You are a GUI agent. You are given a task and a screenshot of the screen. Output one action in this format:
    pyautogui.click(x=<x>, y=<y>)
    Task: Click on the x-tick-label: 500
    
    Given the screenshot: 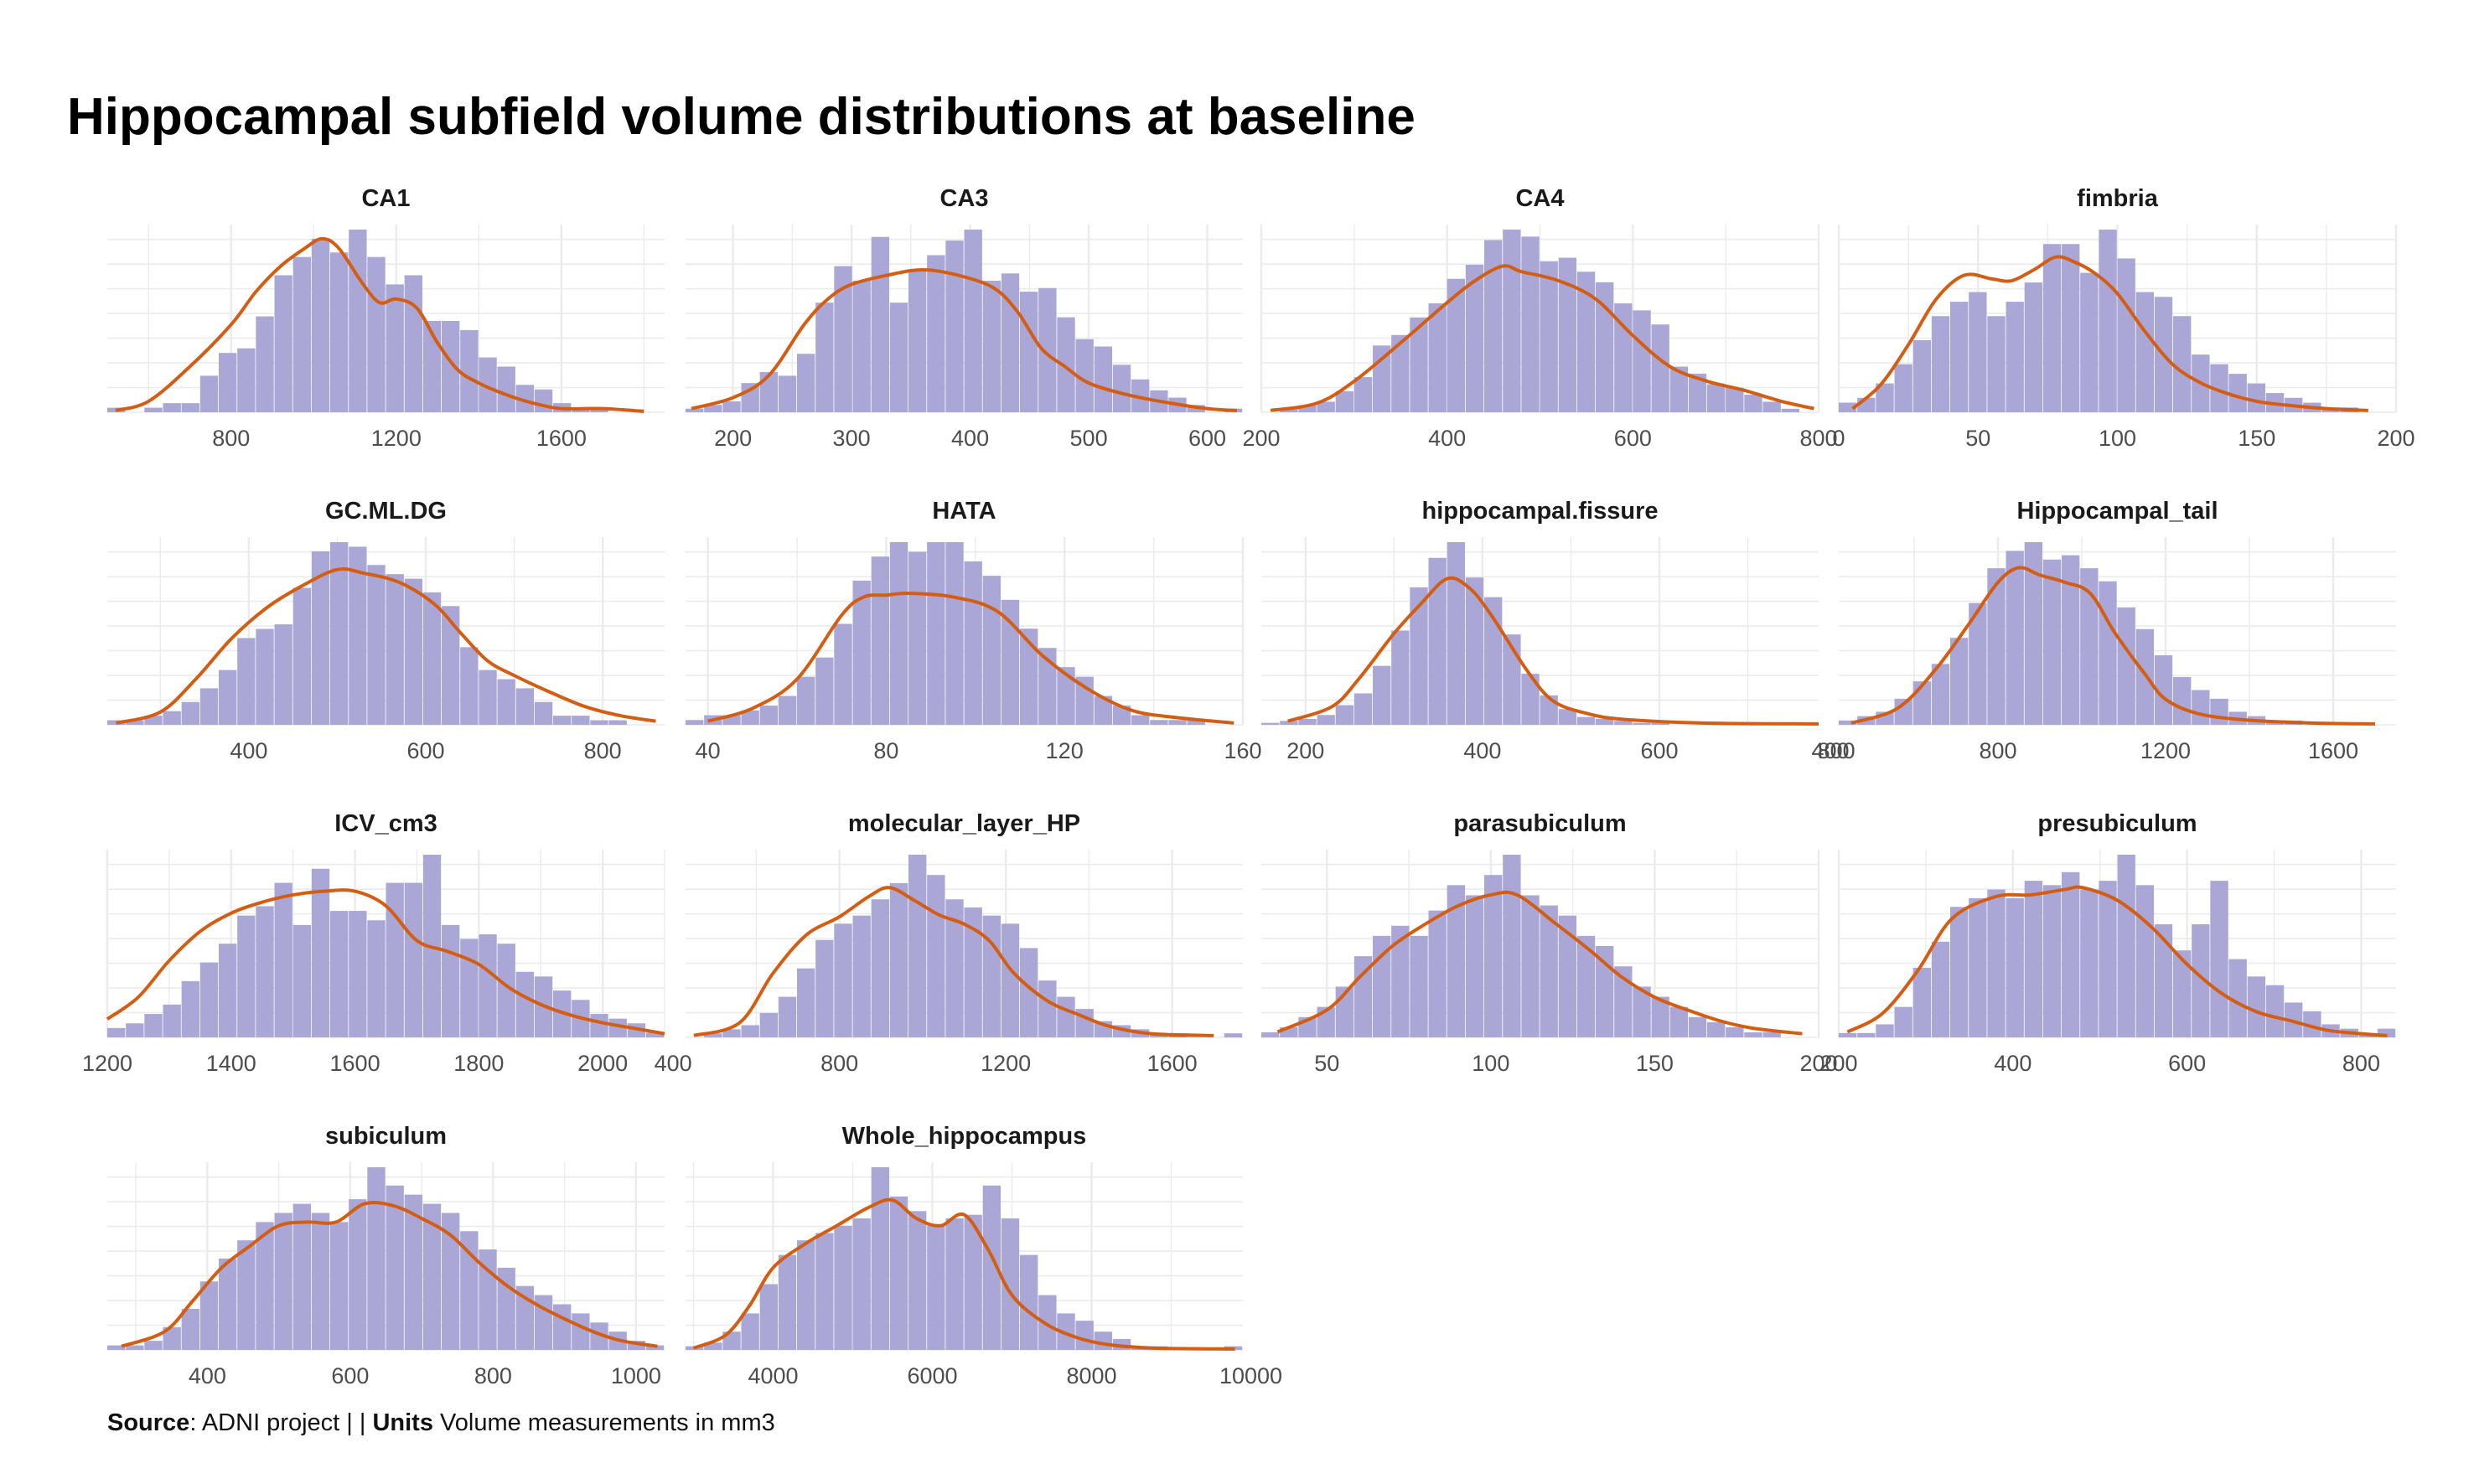 What is the action you would take?
    pyautogui.click(x=1089, y=438)
    